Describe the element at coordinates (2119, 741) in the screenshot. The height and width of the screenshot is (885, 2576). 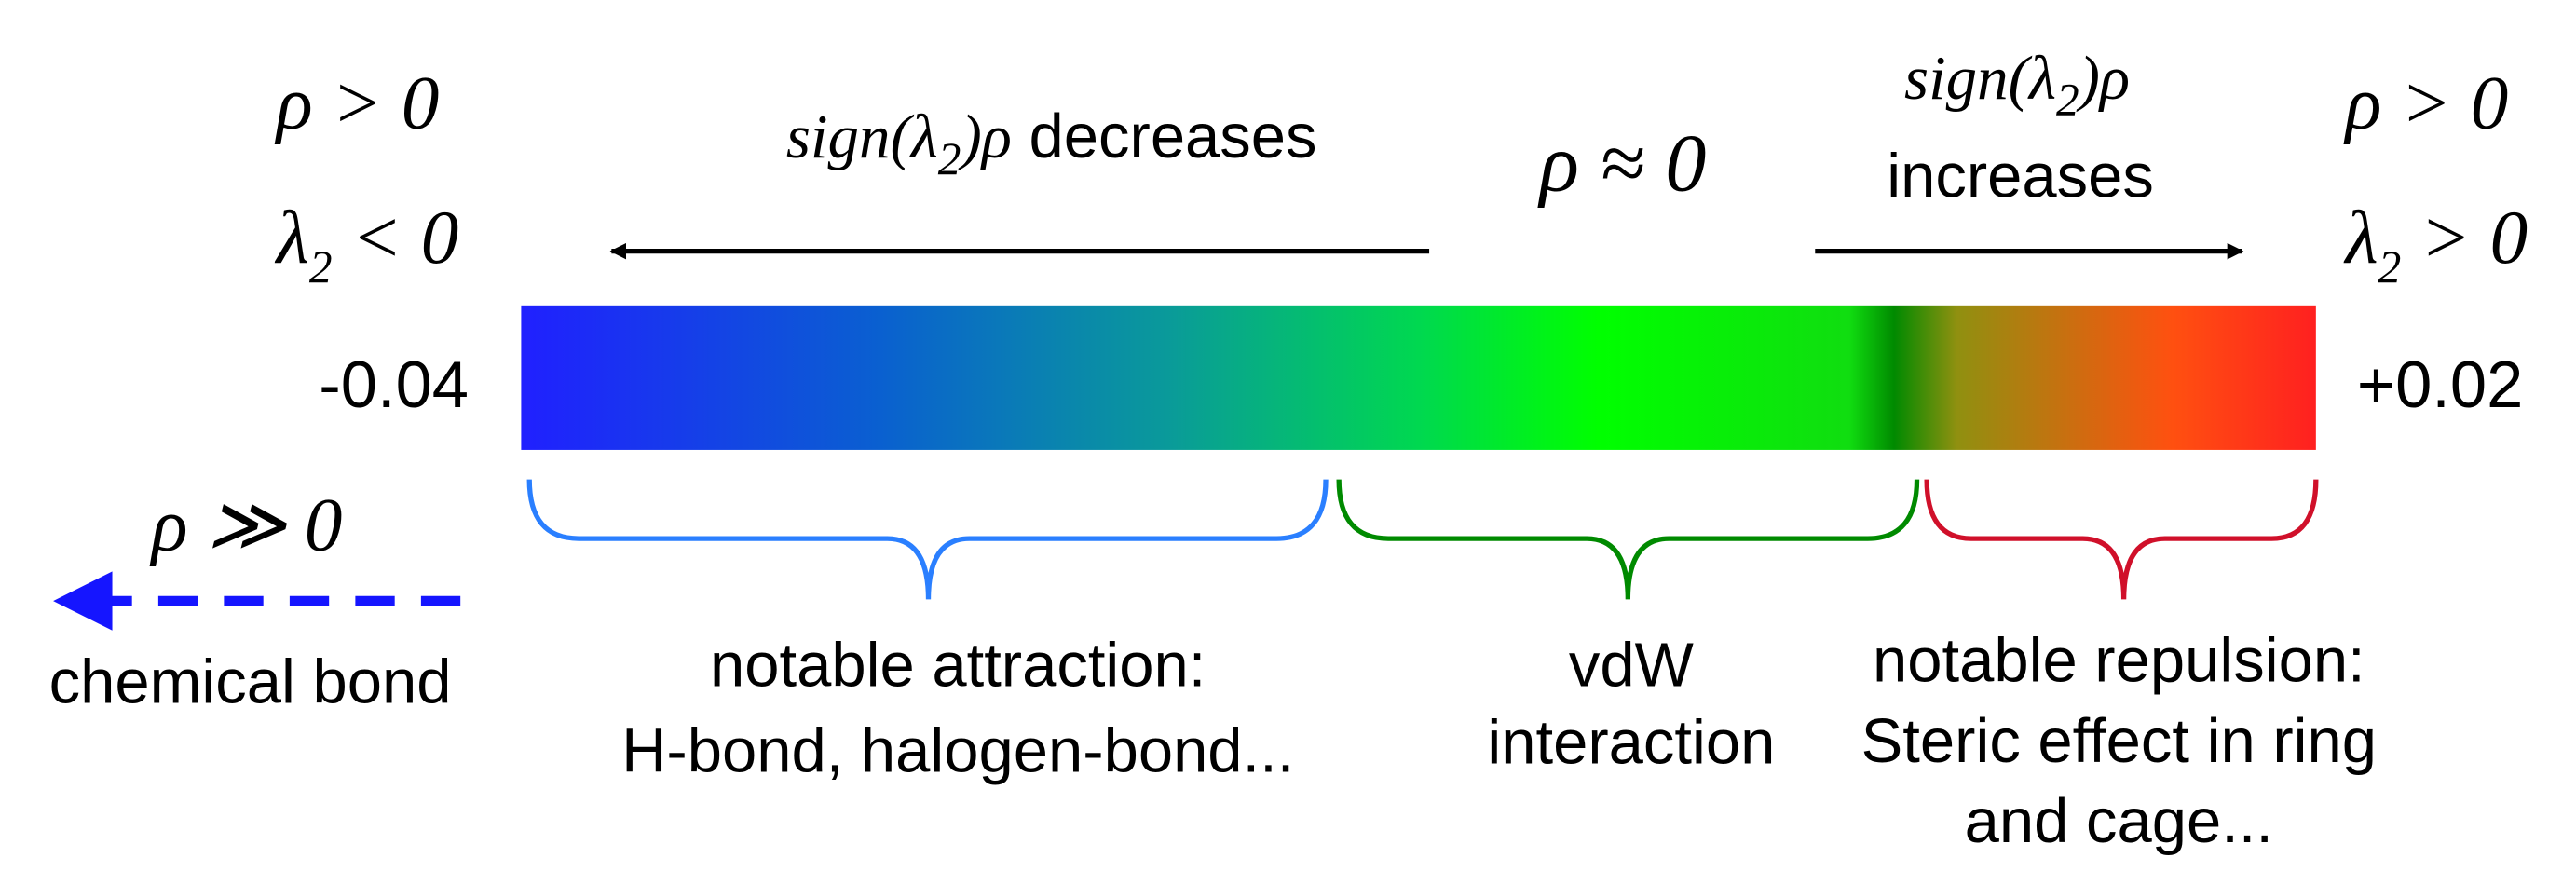
I see `region-label: Steric effect in ring` at that location.